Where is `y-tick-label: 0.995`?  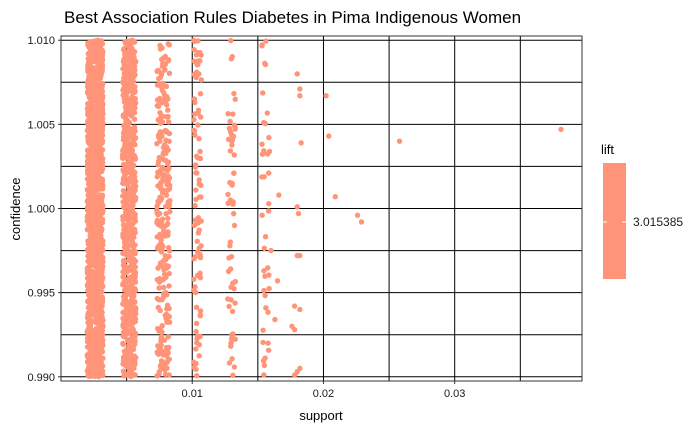 y-tick-label: 0.995 is located at coordinates (41, 294).